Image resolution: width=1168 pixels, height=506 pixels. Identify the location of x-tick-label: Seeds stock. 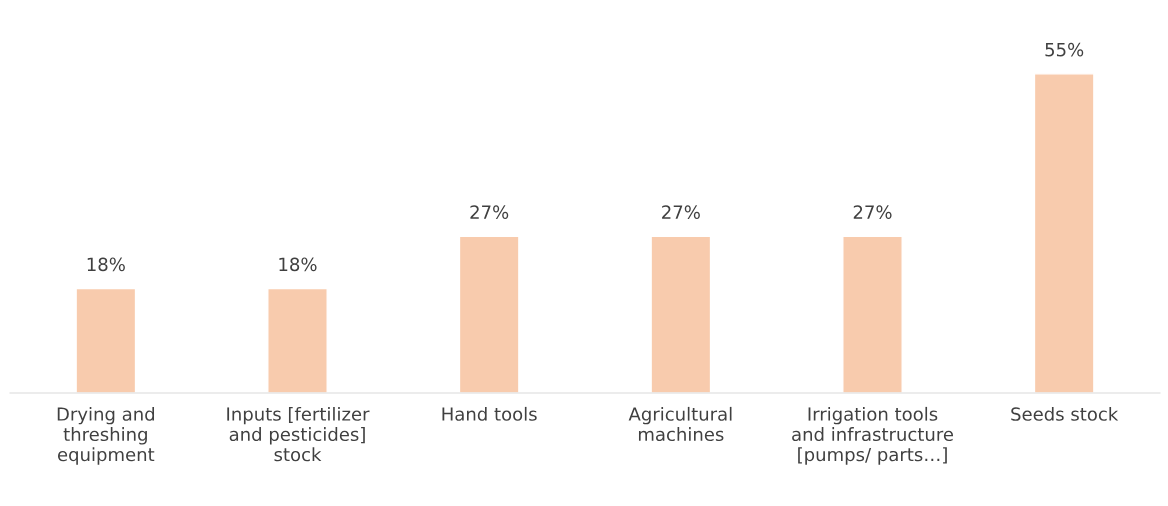
(1065, 413).